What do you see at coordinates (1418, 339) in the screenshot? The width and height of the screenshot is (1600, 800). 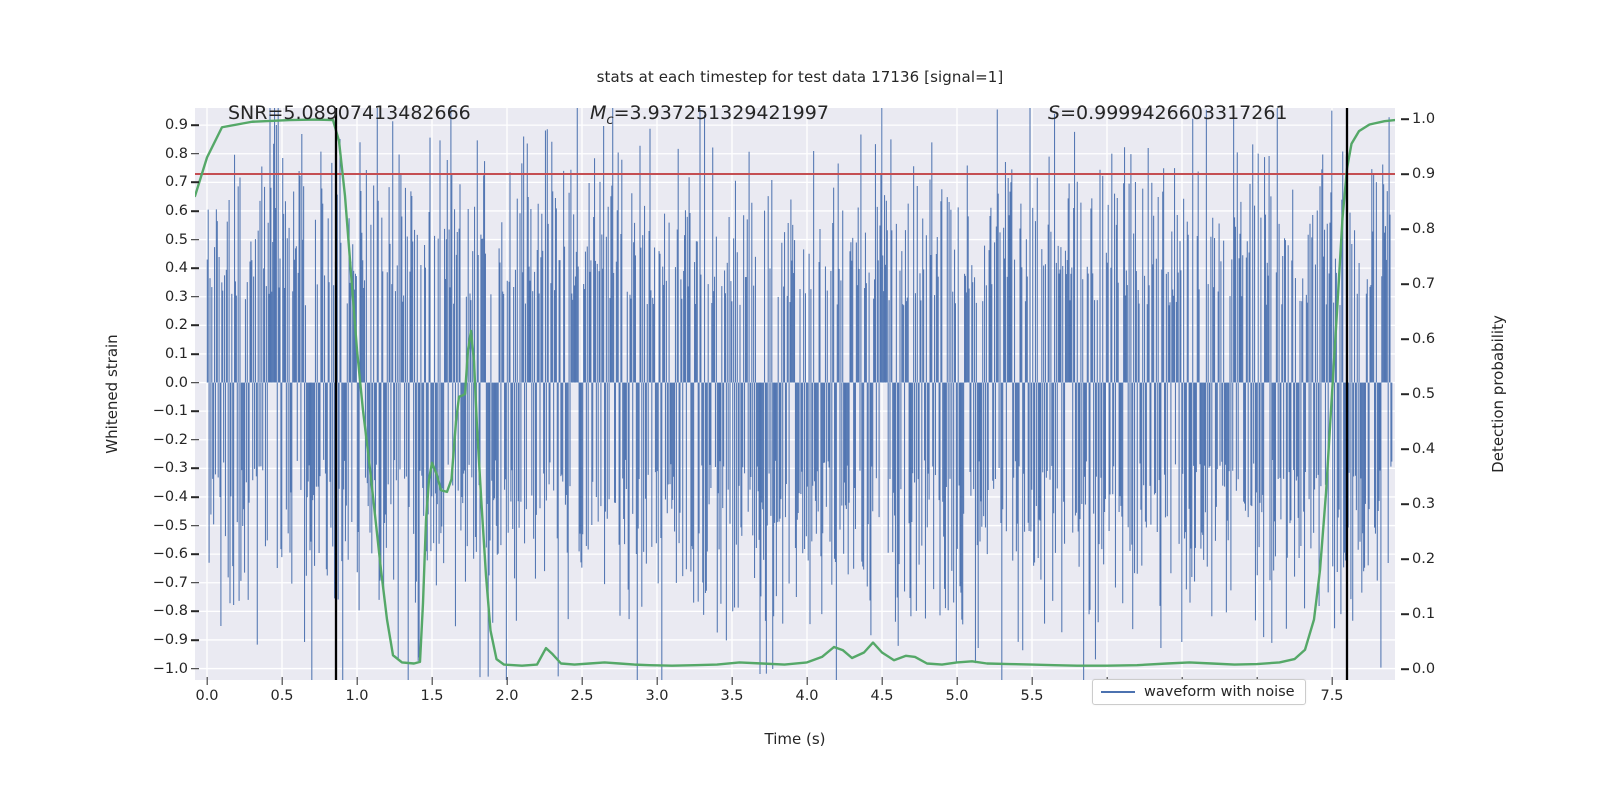 I see `y-tick-label-right: 0.6` at bounding box center [1418, 339].